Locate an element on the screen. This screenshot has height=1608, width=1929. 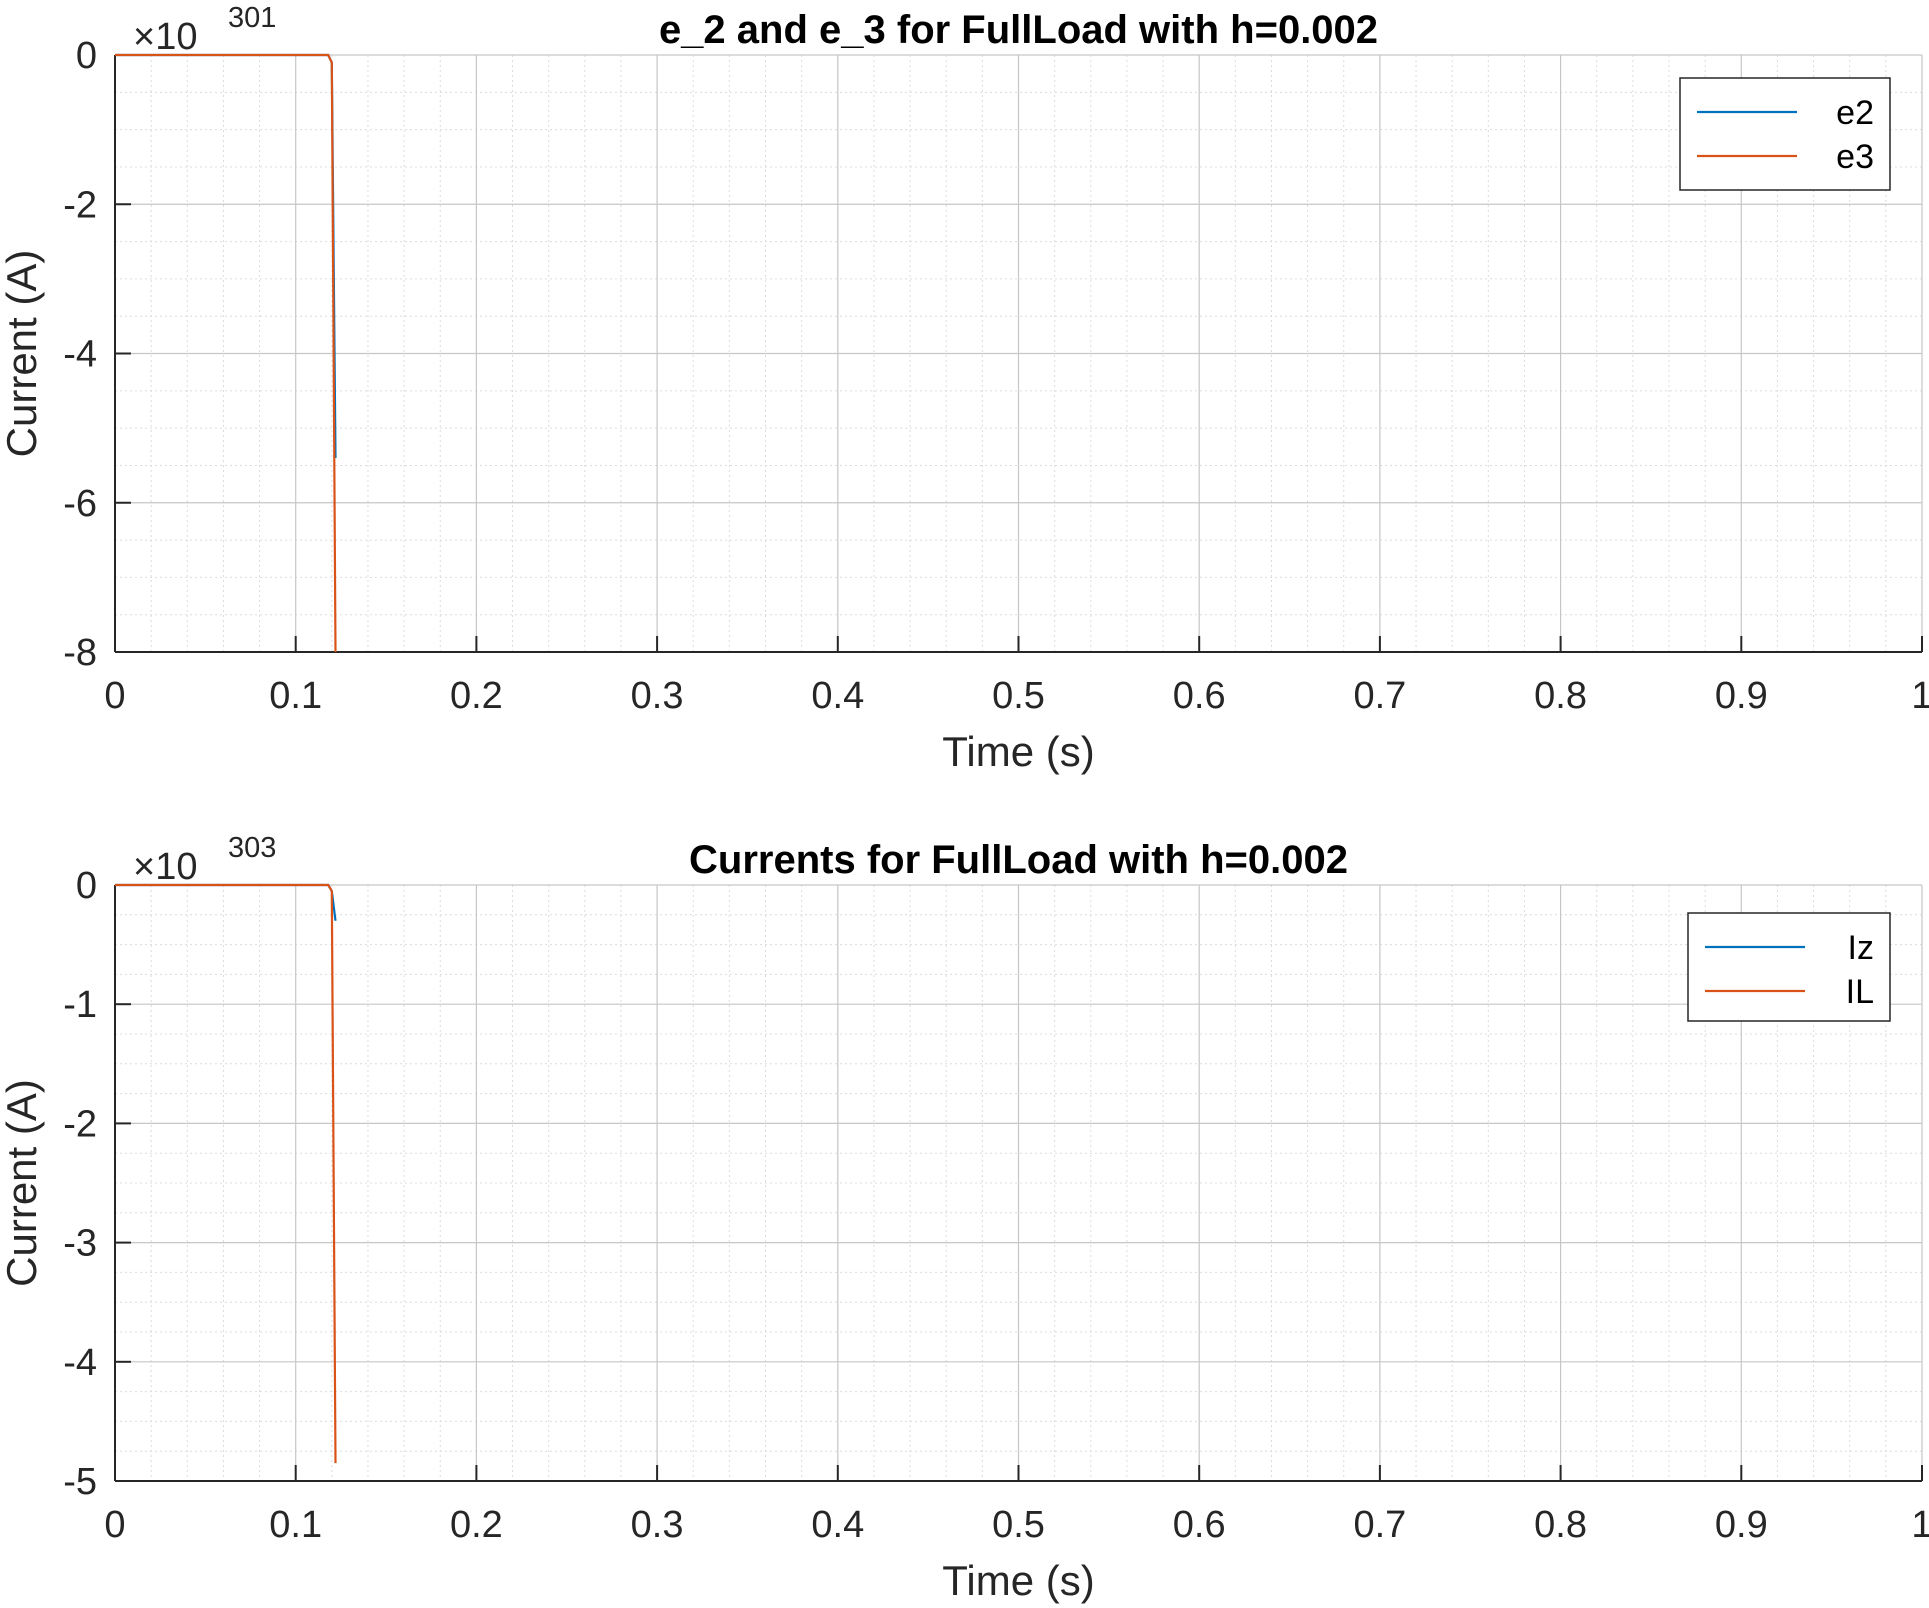
y-tick-label: -3 is located at coordinates (80, 1244).